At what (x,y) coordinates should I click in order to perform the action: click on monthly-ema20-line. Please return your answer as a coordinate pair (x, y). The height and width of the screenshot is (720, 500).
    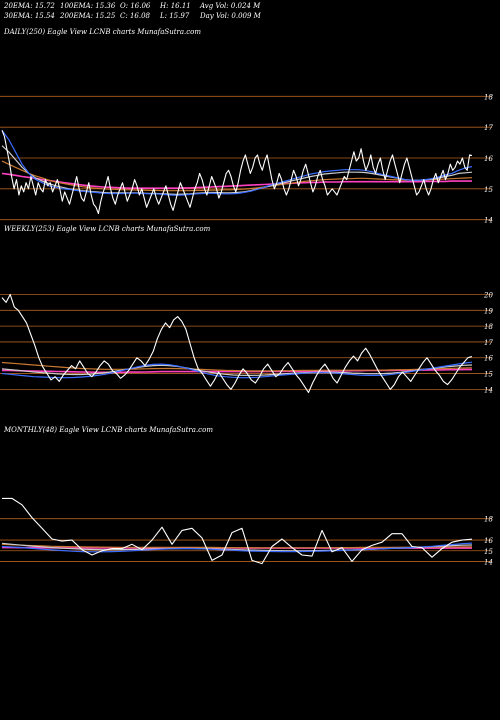
    Looking at the image, I should click on (237, 547).